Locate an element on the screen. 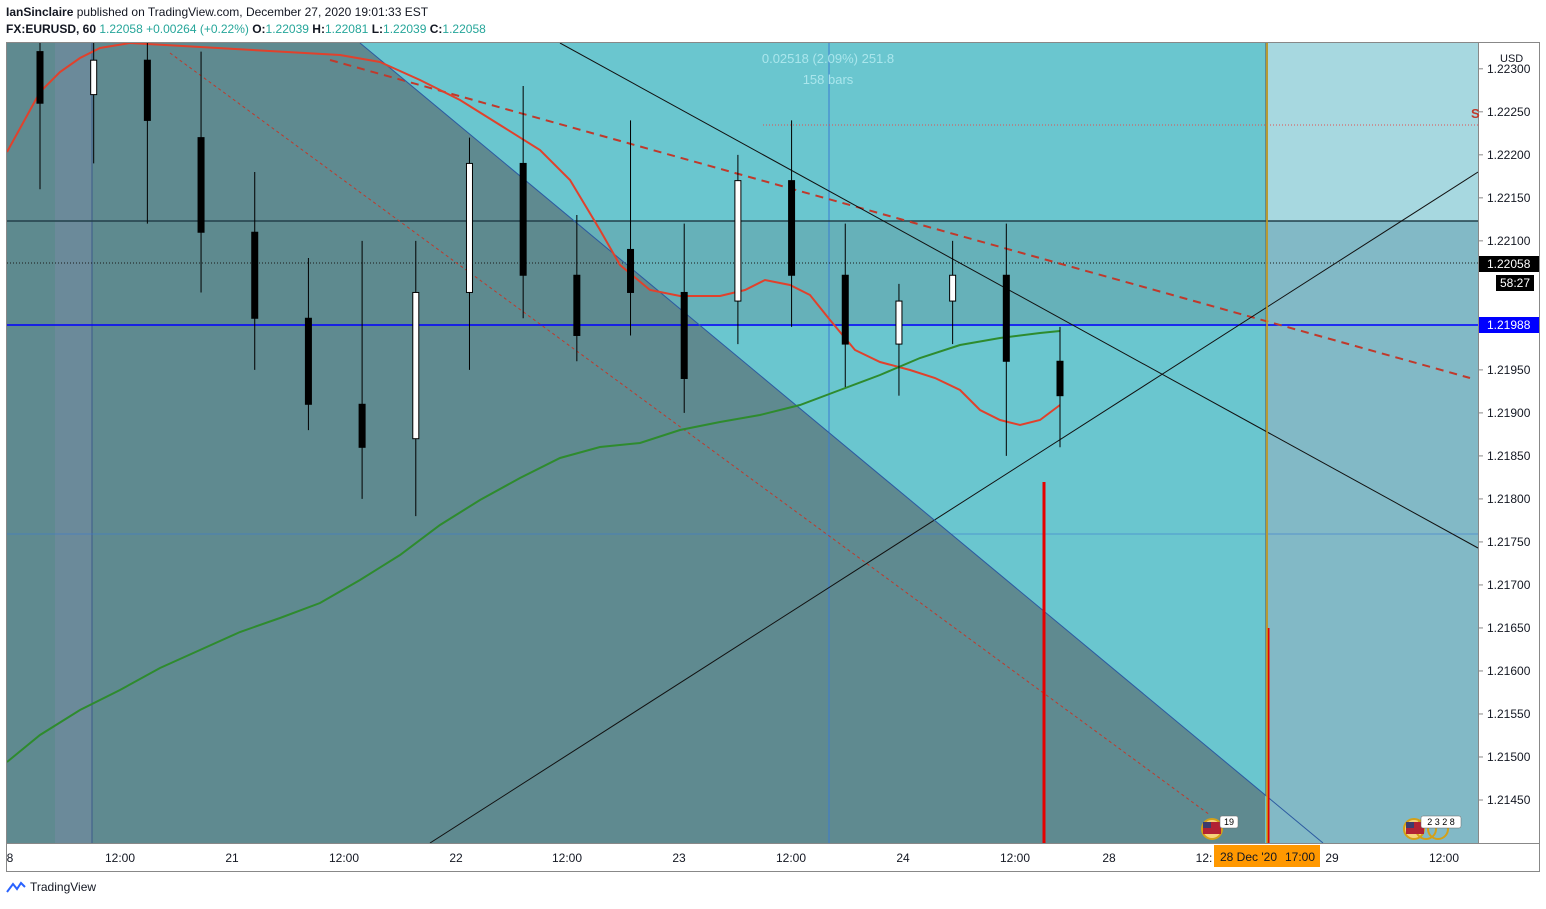  y-tick-label: 1.21850 is located at coordinates (1509, 456).